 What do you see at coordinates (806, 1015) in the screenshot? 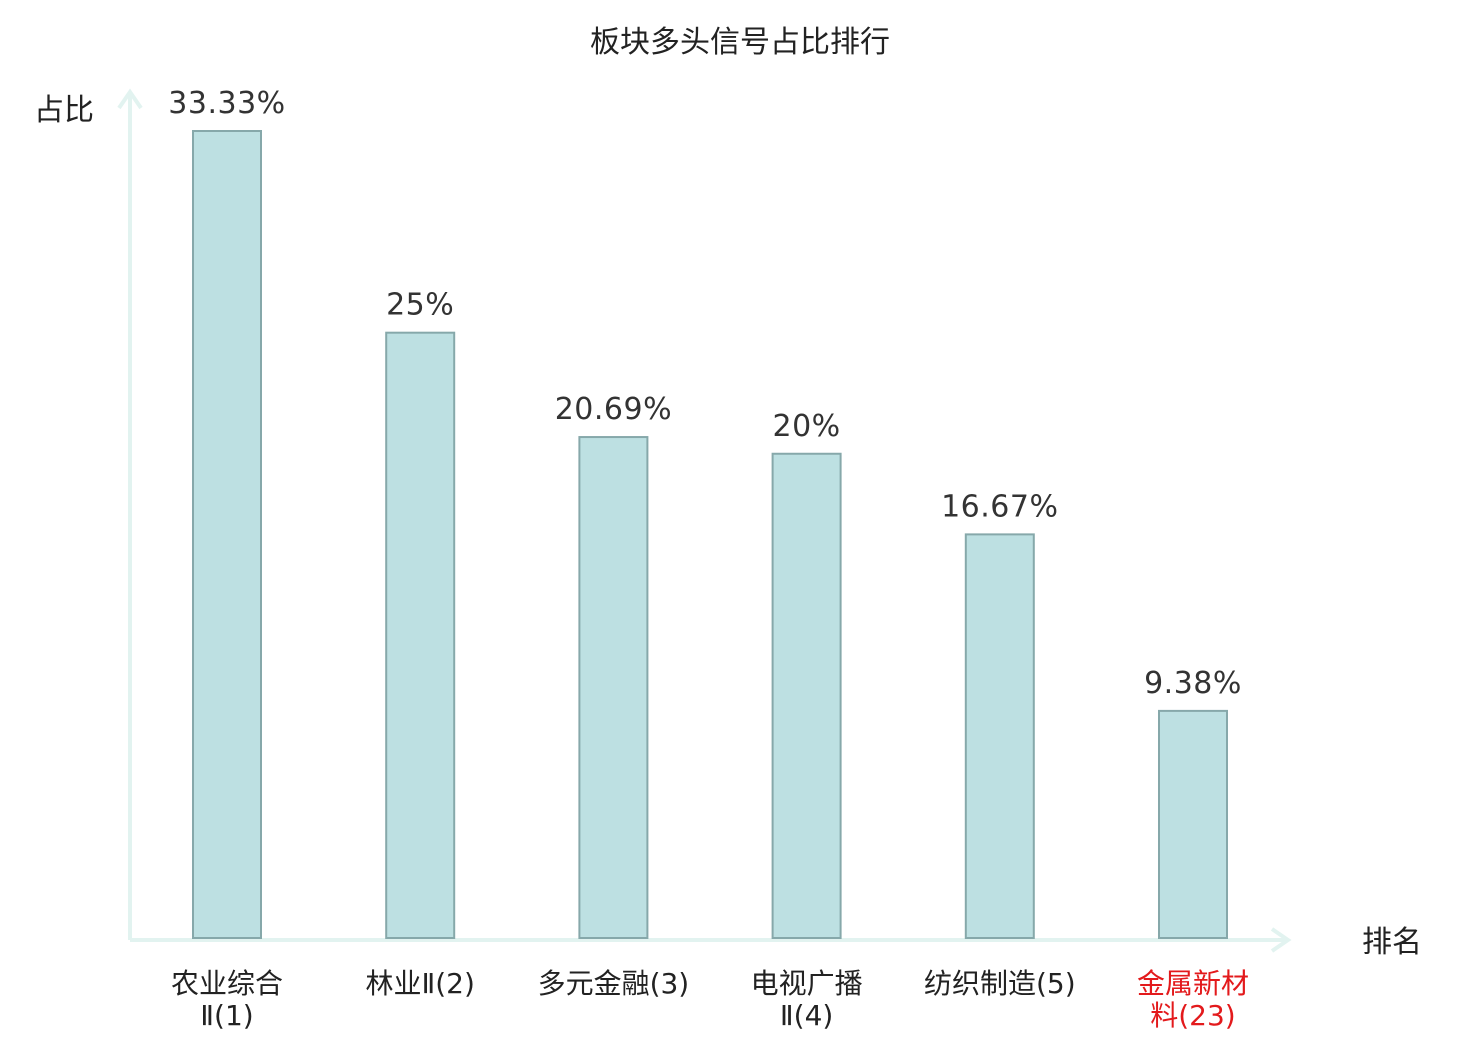
I see `category-label-4-line-2: Ⅱ(4)` at bounding box center [806, 1015].